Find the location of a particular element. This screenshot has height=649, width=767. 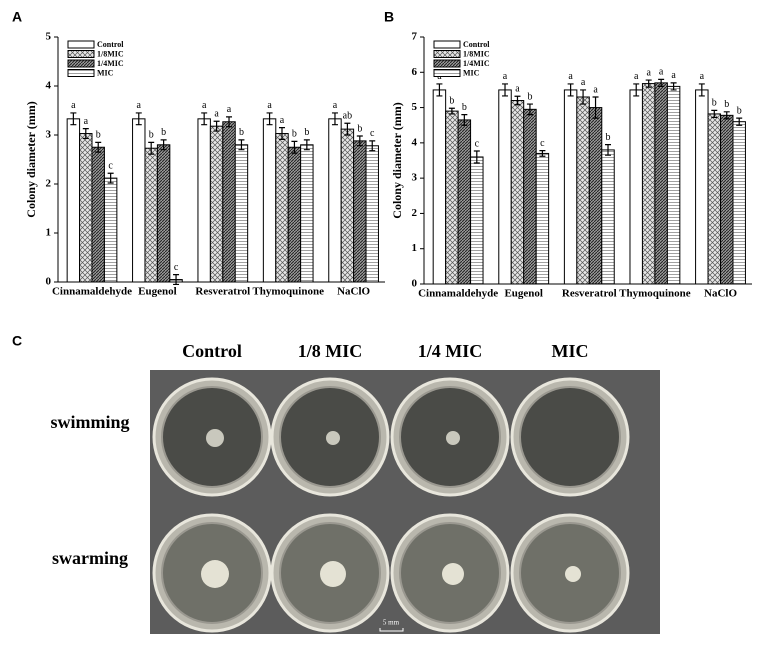

scale-bar-label: 5 mm is located at coordinates (391, 623).